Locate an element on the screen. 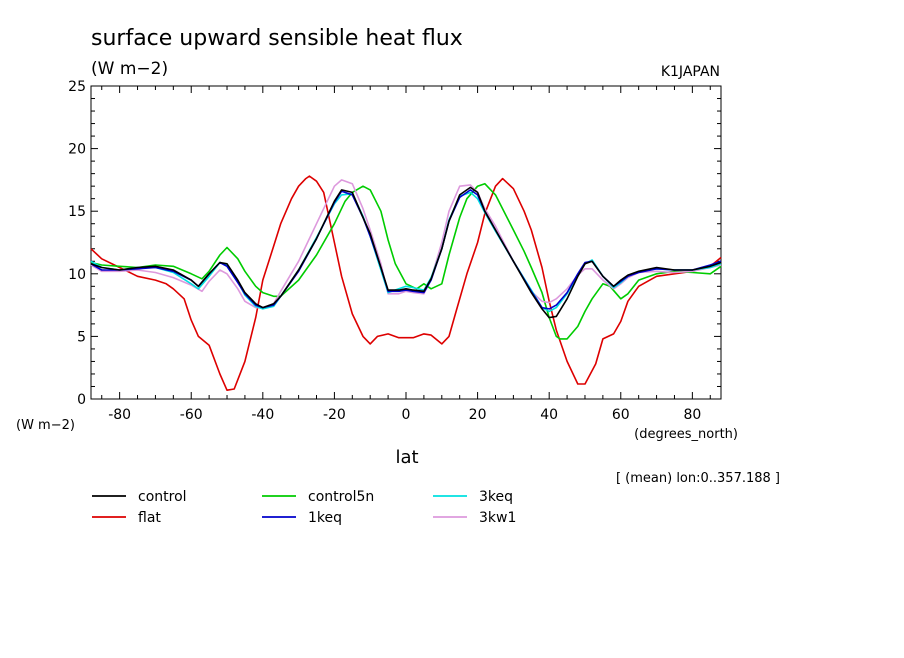  legend-label-1keq: 1keq is located at coordinates (325, 518).